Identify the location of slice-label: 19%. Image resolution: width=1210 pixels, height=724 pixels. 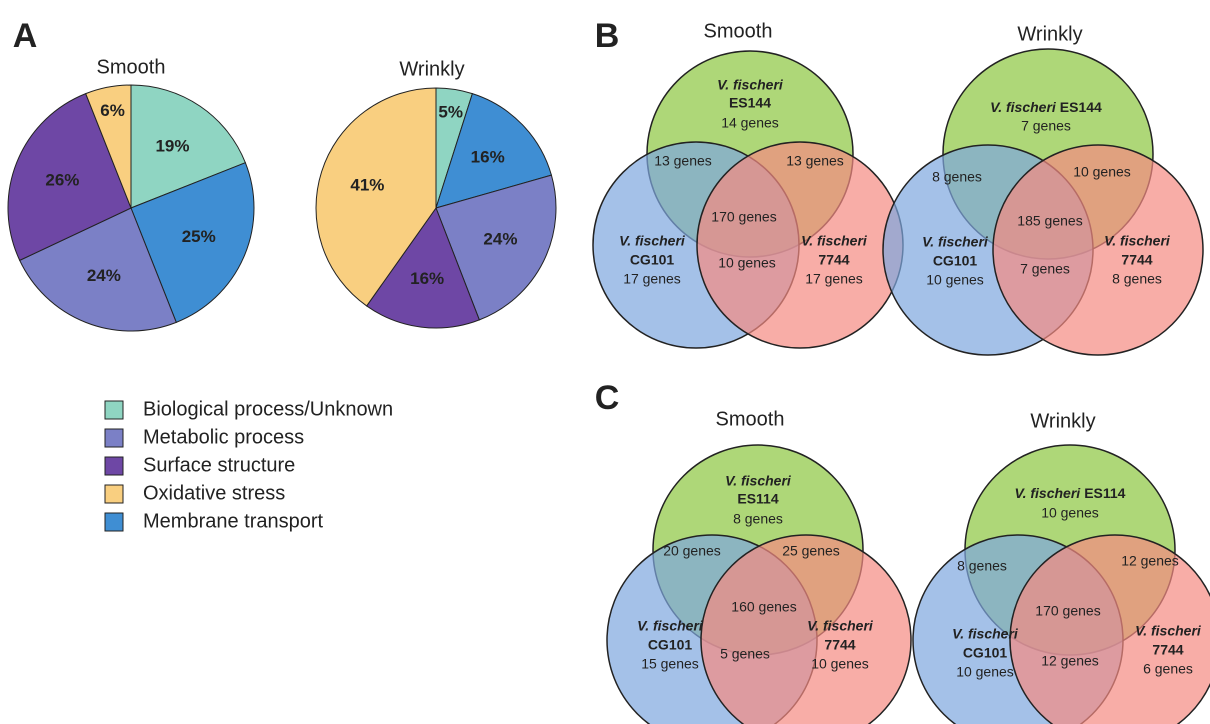
(172, 145).